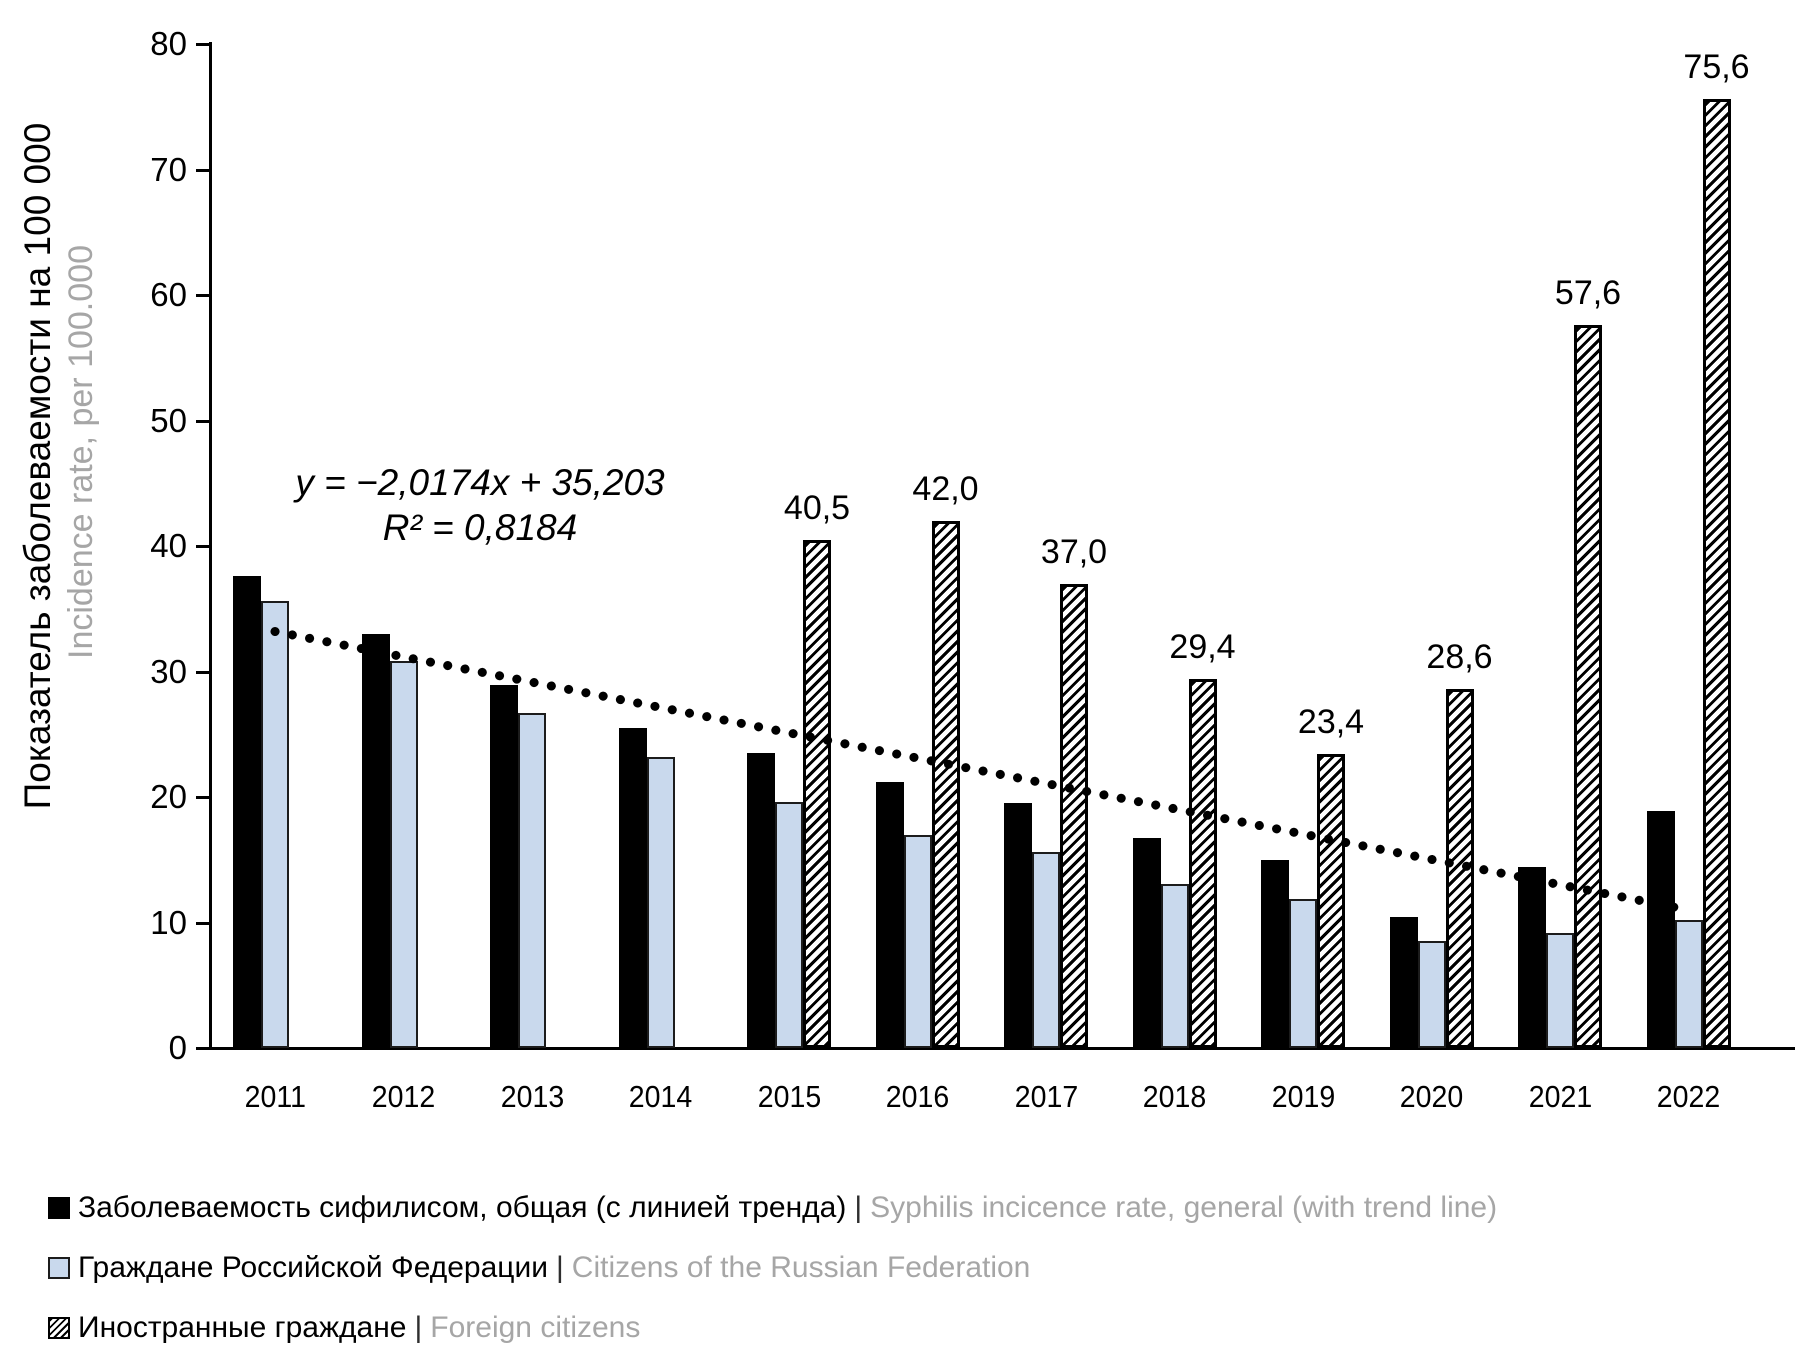 This screenshot has width=1813, height=1352. I want to click on x-axis-category-label: 2013, so click(532, 1097).